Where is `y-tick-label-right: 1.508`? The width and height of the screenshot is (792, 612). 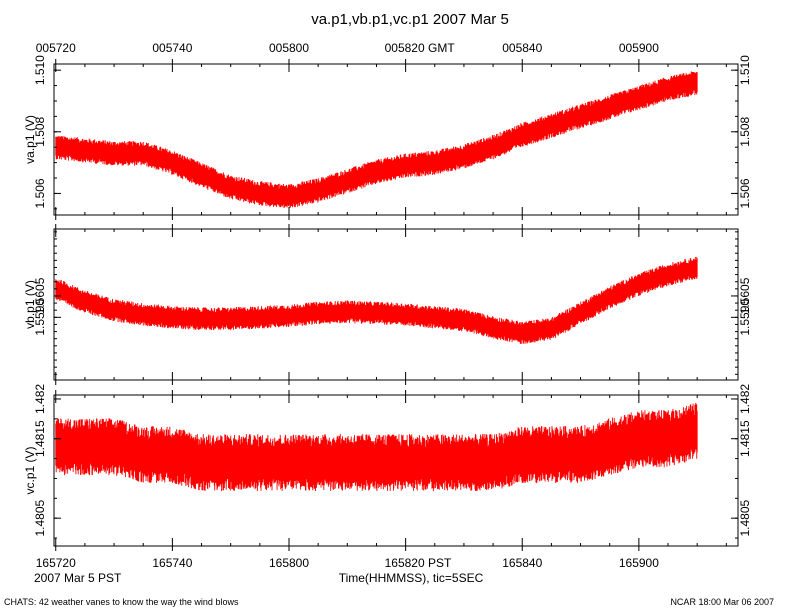
y-tick-label-right: 1.508 is located at coordinates (745, 131).